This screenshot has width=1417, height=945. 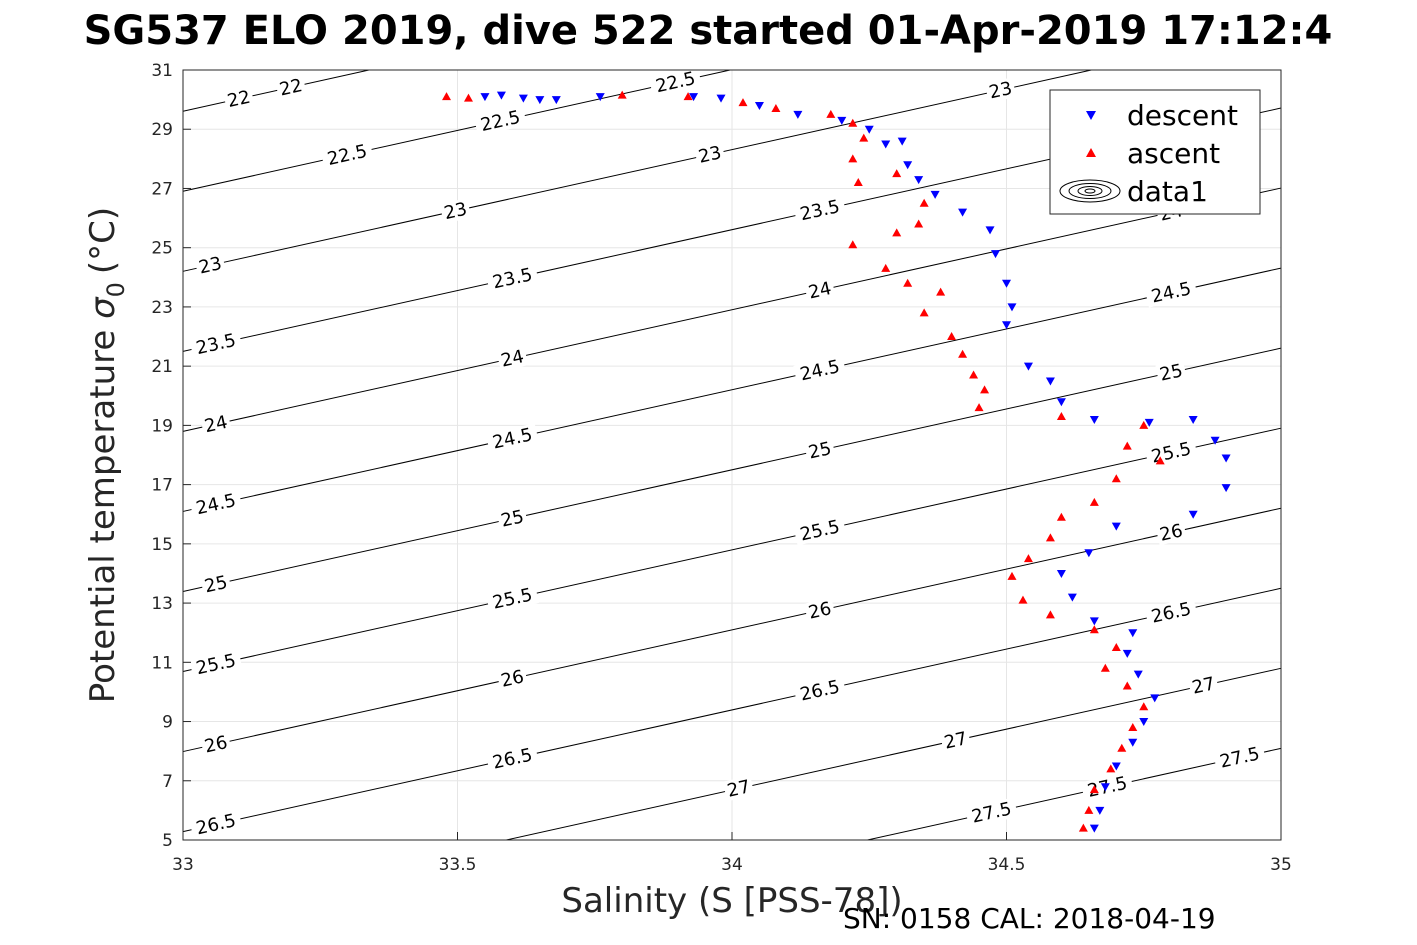 What do you see at coordinates (512, 358) in the screenshot?
I see `contour-label: 24` at bounding box center [512, 358].